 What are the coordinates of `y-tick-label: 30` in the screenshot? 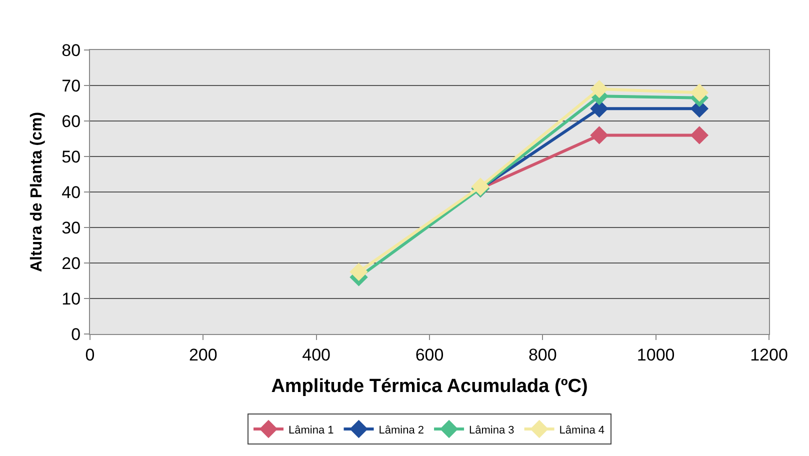 It's located at (71, 228).